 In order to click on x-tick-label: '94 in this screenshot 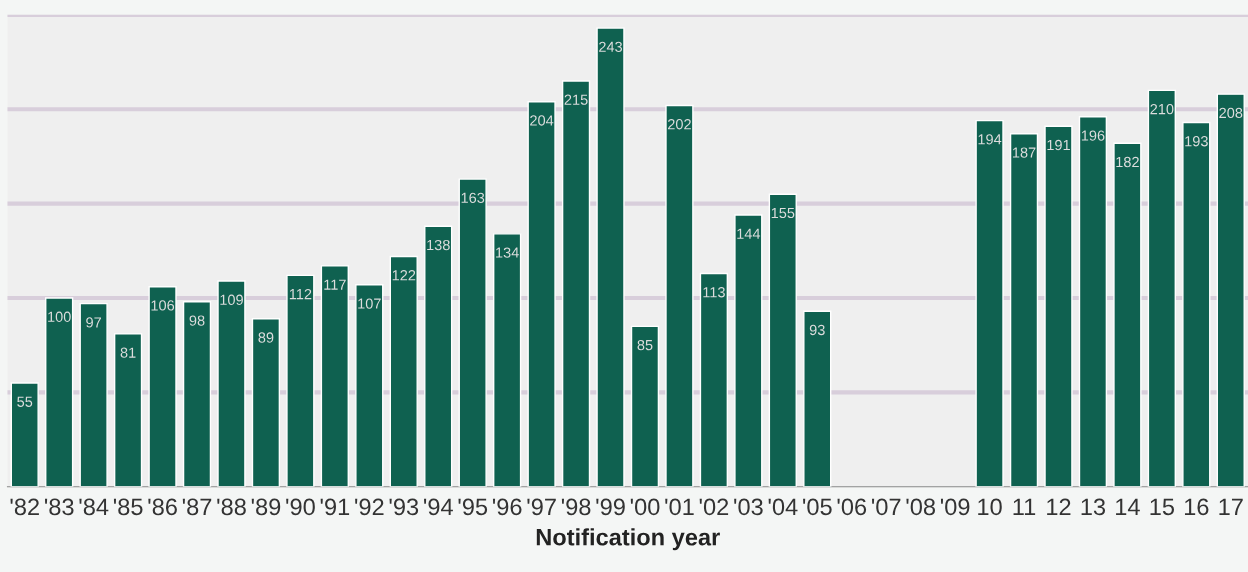, I will do `click(438, 507)`.